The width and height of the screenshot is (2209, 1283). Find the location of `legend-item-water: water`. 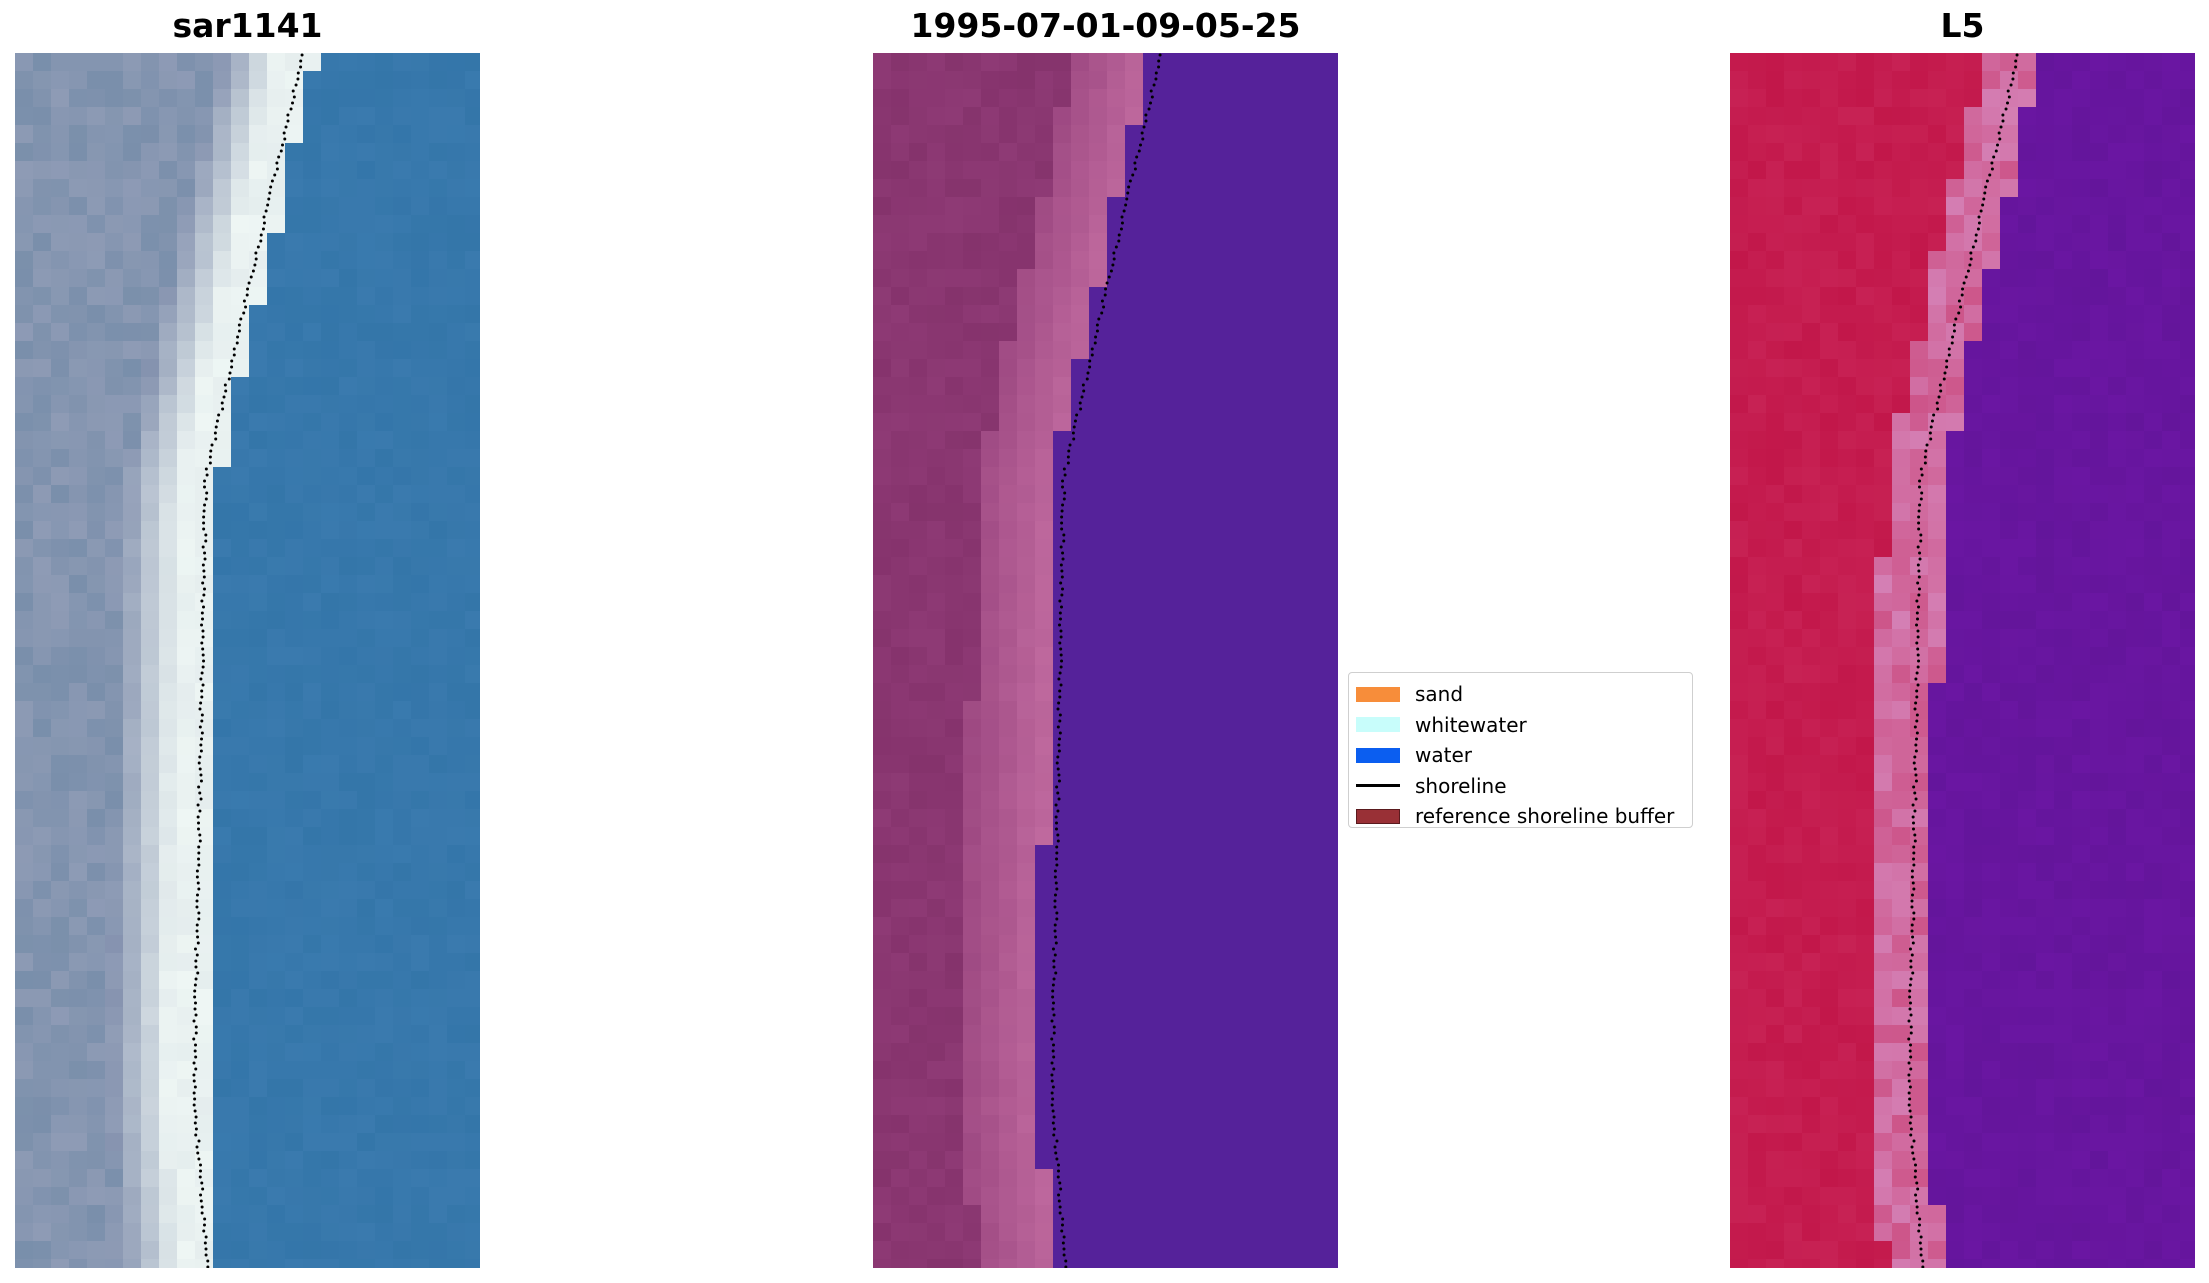

legend-item-water: water is located at coordinates (1520, 755).